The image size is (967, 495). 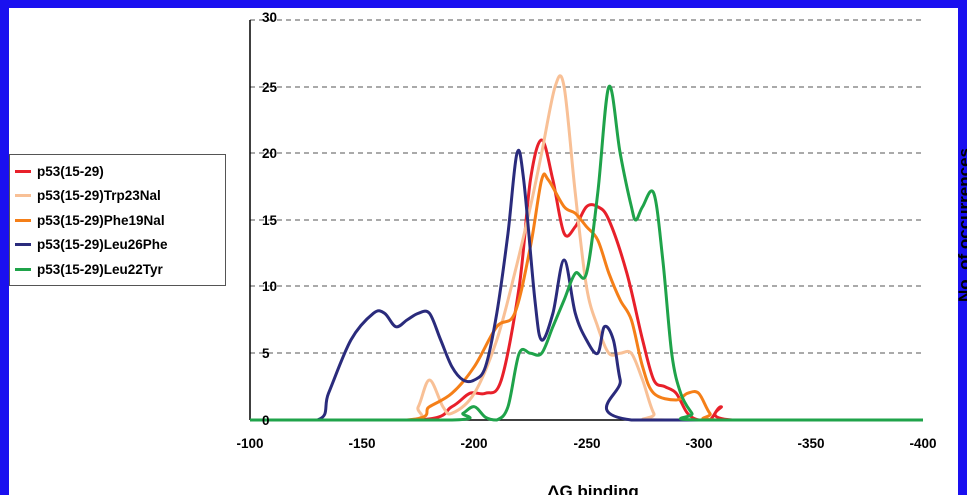 I want to click on legend-item-leu26phe: p53(15-29)Leu26Phe, so click(x=117, y=245).